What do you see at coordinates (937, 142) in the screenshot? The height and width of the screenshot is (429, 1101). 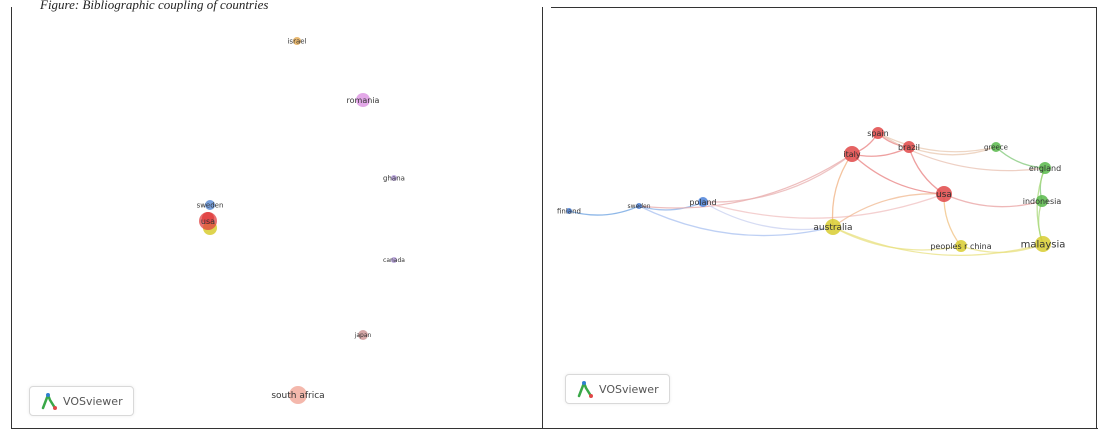 I see `link-spain-greece` at bounding box center [937, 142].